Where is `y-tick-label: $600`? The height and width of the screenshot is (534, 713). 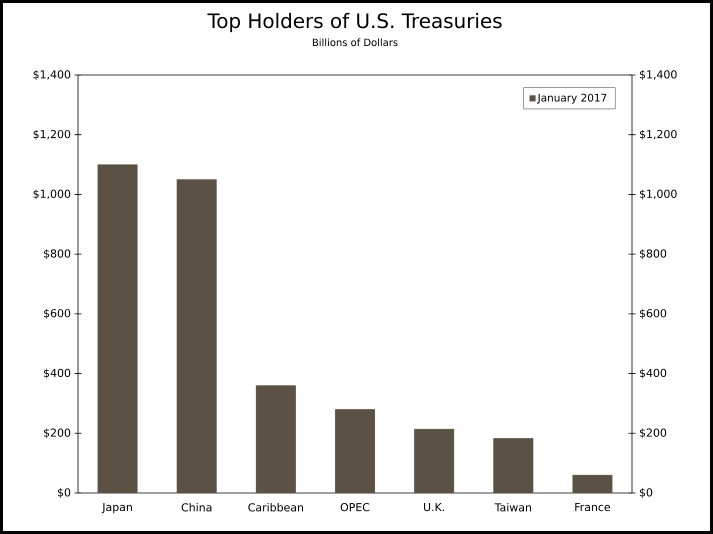 y-tick-label: $600 is located at coordinates (57, 313).